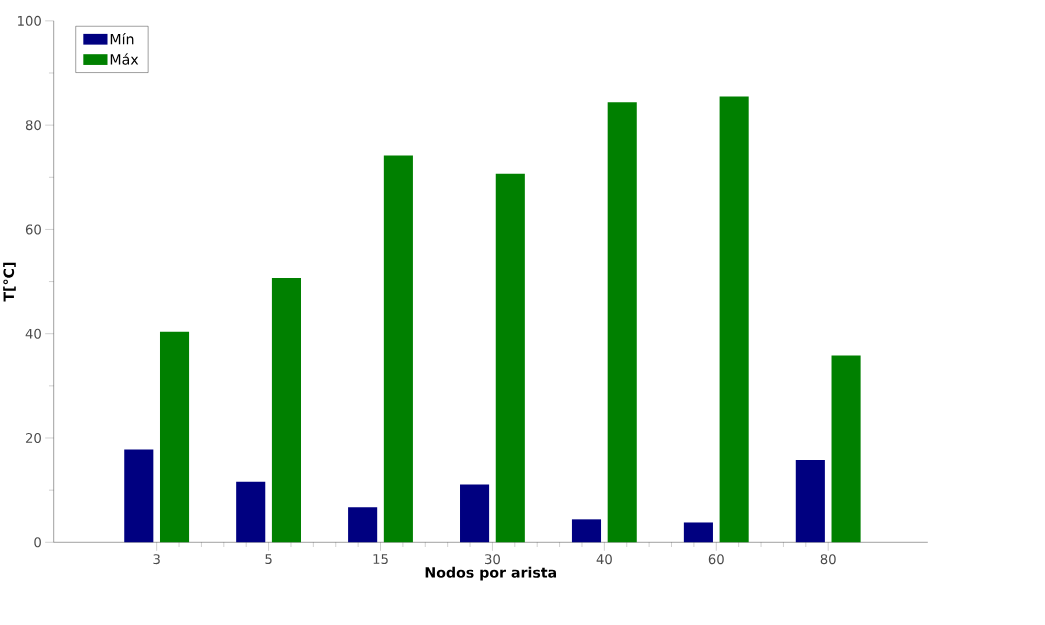  What do you see at coordinates (491, 573) in the screenshot?
I see `x-axis-title: Nodos por arista` at bounding box center [491, 573].